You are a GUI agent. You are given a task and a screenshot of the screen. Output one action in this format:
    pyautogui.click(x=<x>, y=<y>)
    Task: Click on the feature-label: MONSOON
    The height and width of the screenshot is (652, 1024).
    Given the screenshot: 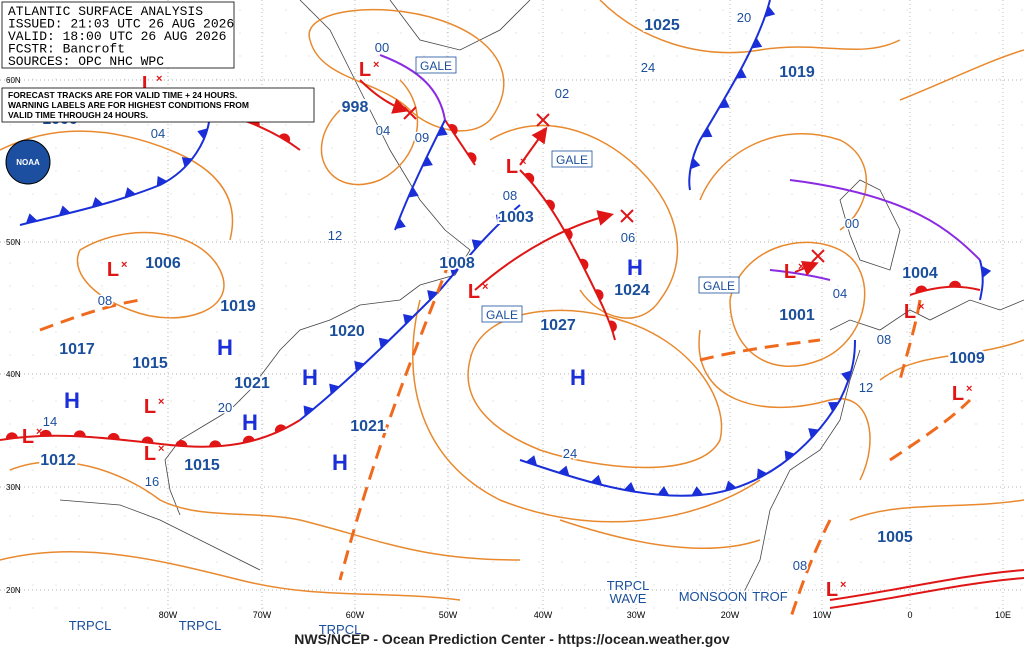 What is the action you would take?
    pyautogui.click(x=713, y=596)
    